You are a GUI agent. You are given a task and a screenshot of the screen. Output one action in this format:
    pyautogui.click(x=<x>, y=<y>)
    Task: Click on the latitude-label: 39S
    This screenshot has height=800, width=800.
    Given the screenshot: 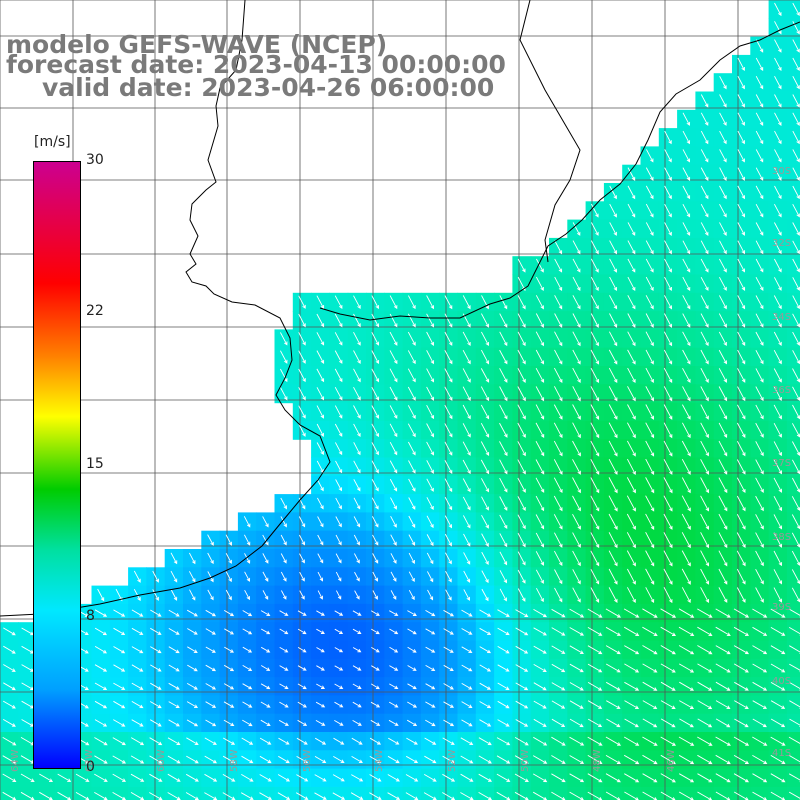 What is the action you would take?
    pyautogui.click(x=781, y=607)
    